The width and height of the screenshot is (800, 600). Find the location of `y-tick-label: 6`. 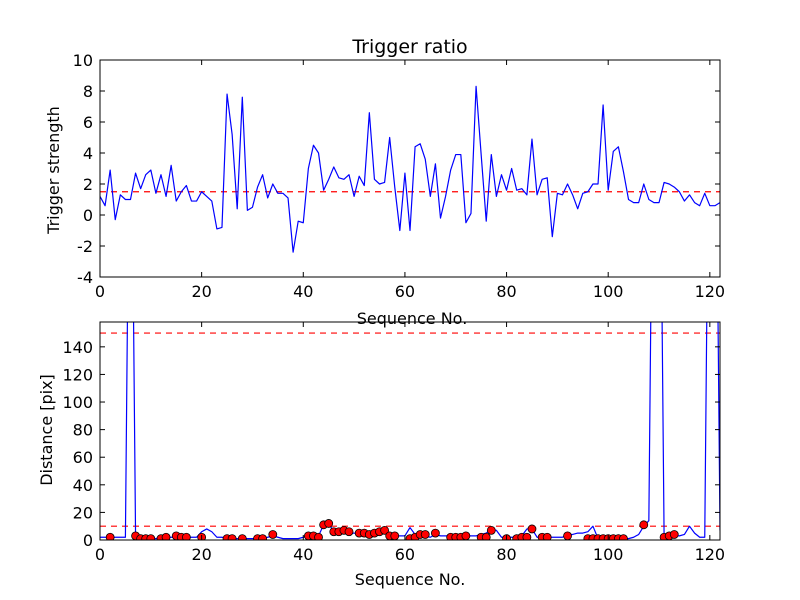

y-tick-label: 6 is located at coordinates (88, 122).